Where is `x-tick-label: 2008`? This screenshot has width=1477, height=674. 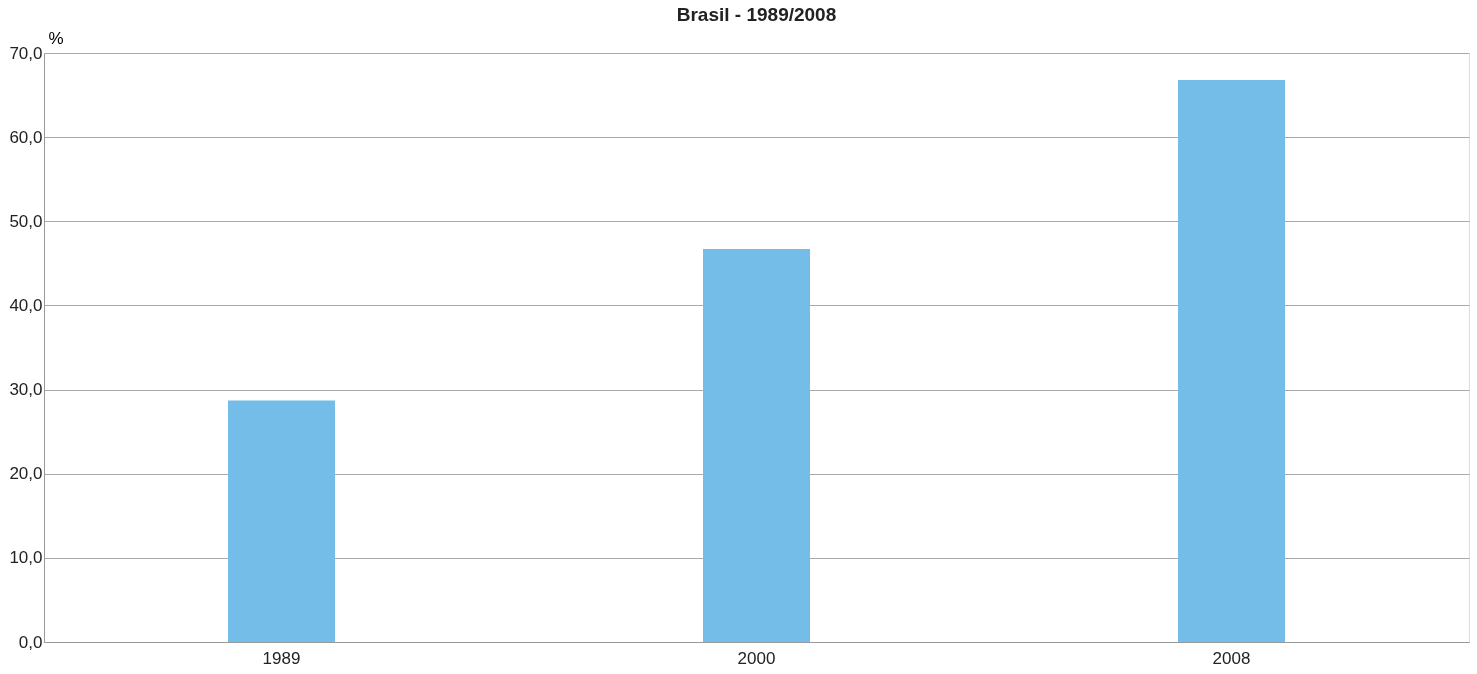
x-tick-label: 2008 is located at coordinates (1231, 658).